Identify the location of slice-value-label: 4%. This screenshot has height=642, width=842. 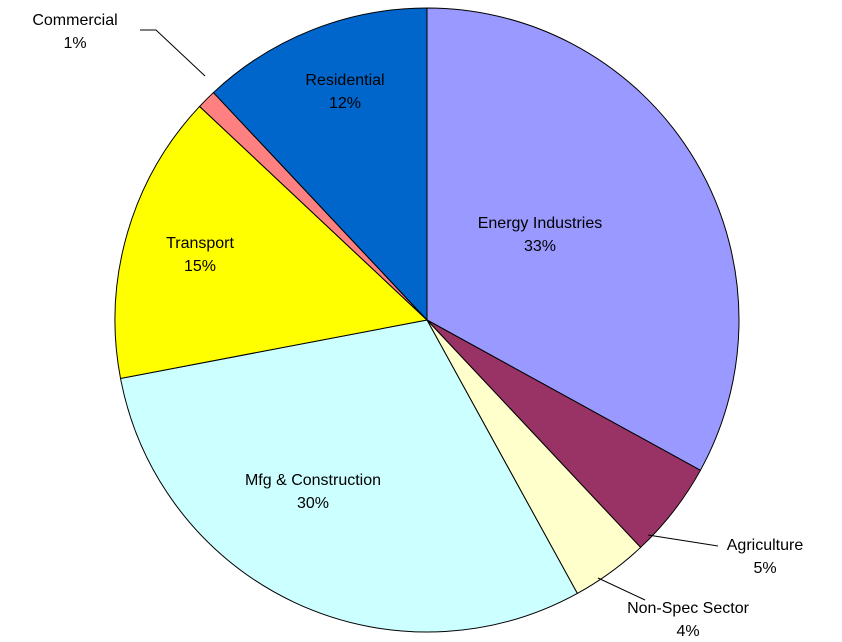
(687, 631).